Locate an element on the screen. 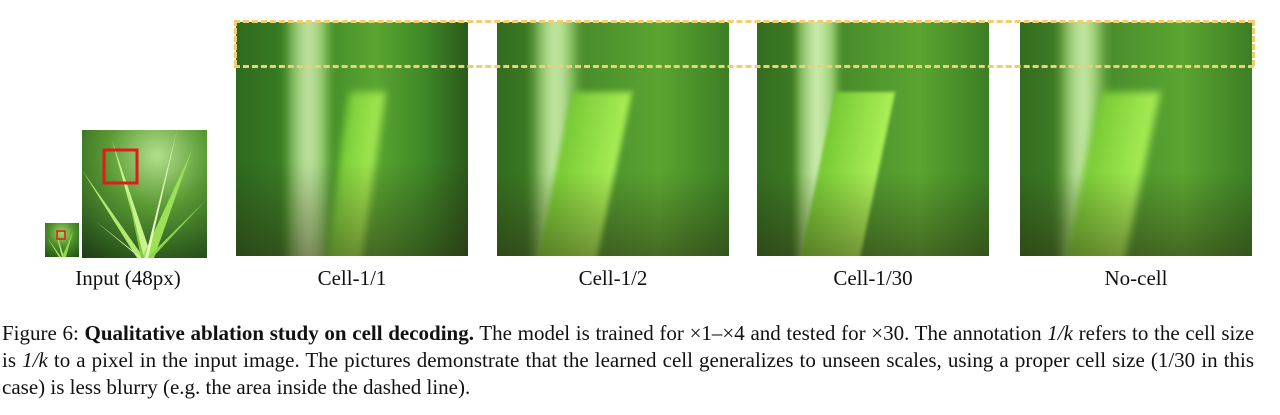  label-no-cell: No-cell is located at coordinates (1136, 278).